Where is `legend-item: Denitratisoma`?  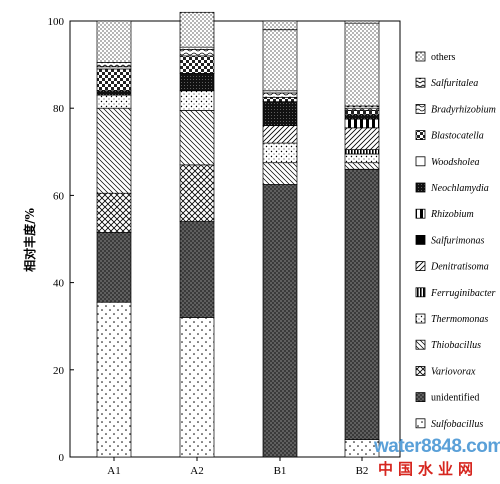 legend-item: Denitratisoma is located at coordinates (452, 267).